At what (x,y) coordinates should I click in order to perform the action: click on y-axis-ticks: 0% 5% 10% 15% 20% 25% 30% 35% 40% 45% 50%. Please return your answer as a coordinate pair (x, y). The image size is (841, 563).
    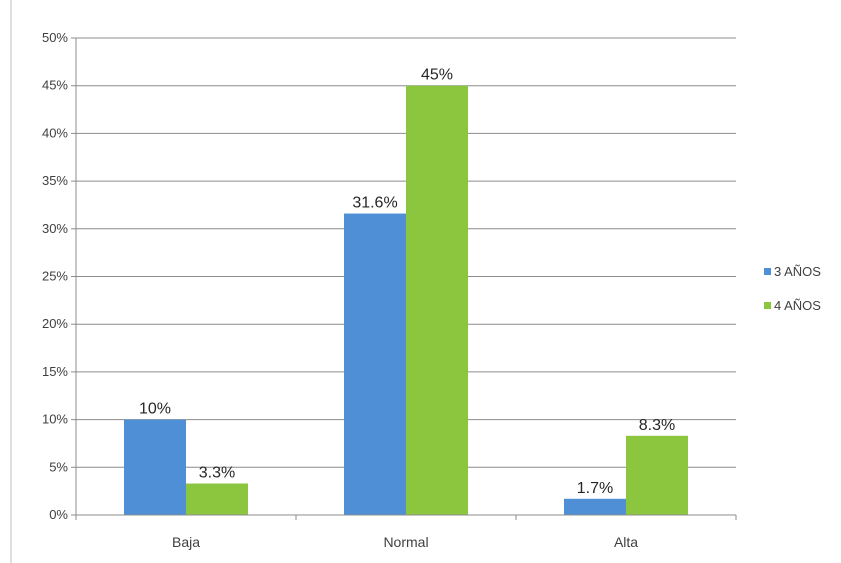
    Looking at the image, I should click on (55, 276).